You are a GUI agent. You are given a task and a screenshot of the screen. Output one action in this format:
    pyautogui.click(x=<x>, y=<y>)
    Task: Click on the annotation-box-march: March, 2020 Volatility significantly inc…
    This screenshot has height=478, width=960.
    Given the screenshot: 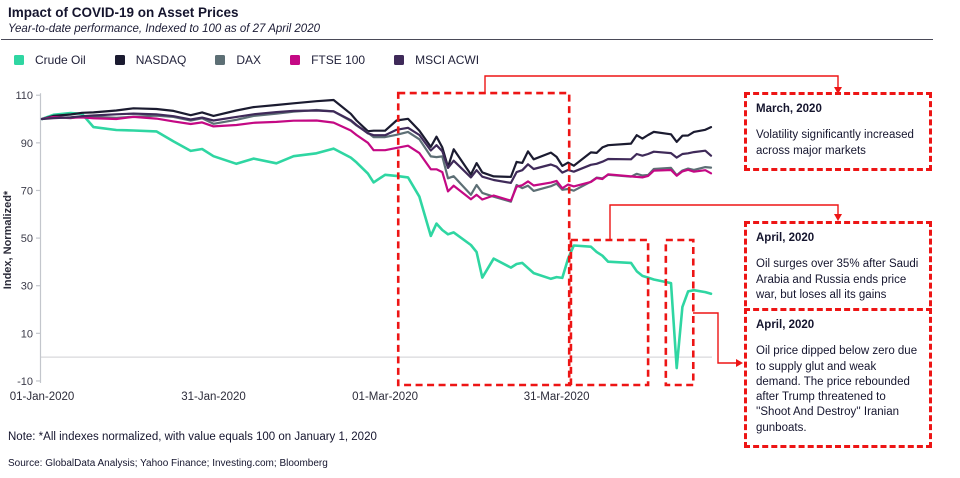 What is the action you would take?
    pyautogui.click(x=838, y=131)
    